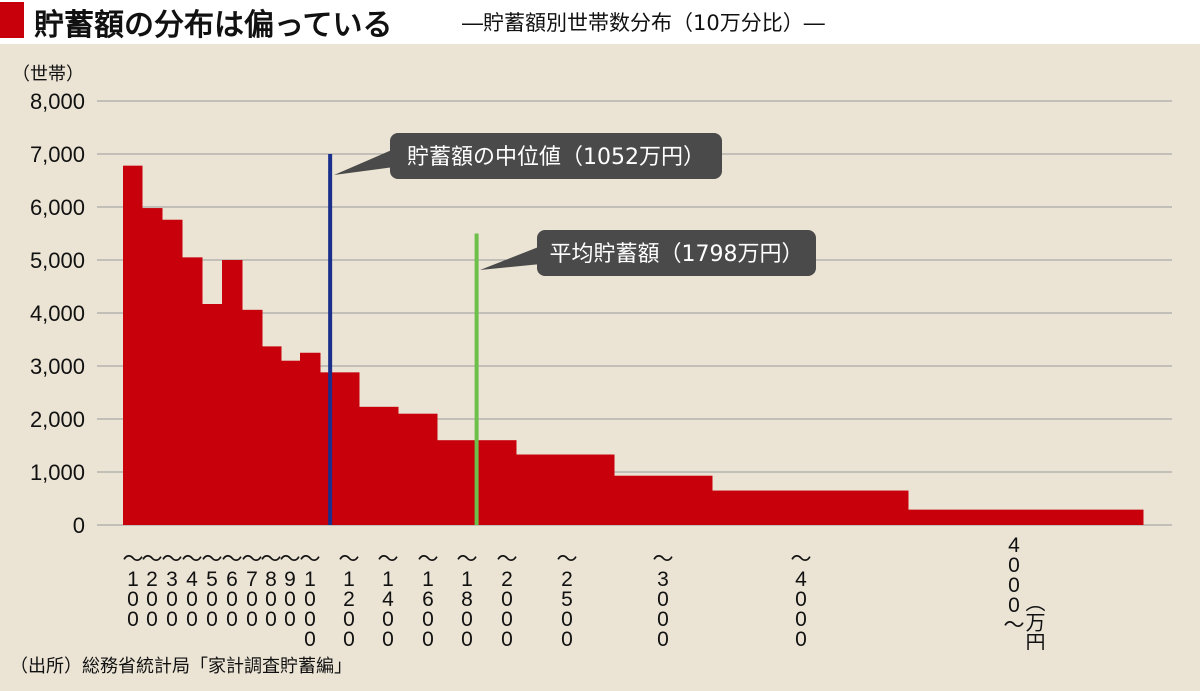  I want to click on y-tick-label: 6,000, so click(57, 207).